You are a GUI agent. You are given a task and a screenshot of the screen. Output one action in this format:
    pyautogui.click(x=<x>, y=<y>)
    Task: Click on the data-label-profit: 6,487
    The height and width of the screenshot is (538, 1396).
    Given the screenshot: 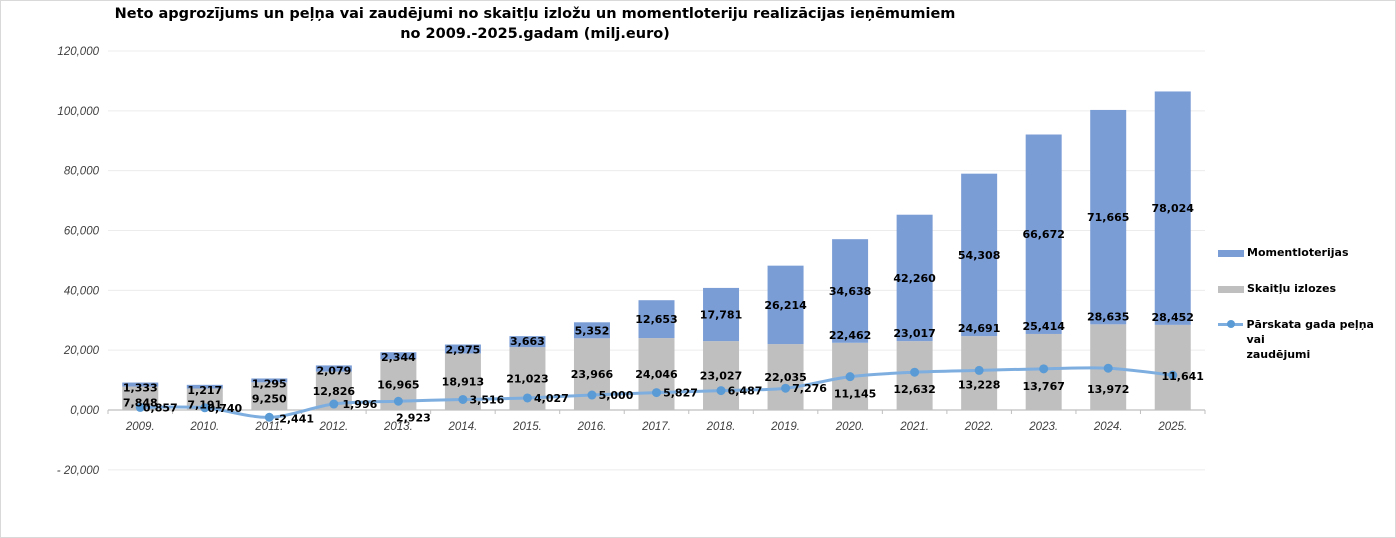 What is the action you would take?
    pyautogui.click(x=745, y=391)
    